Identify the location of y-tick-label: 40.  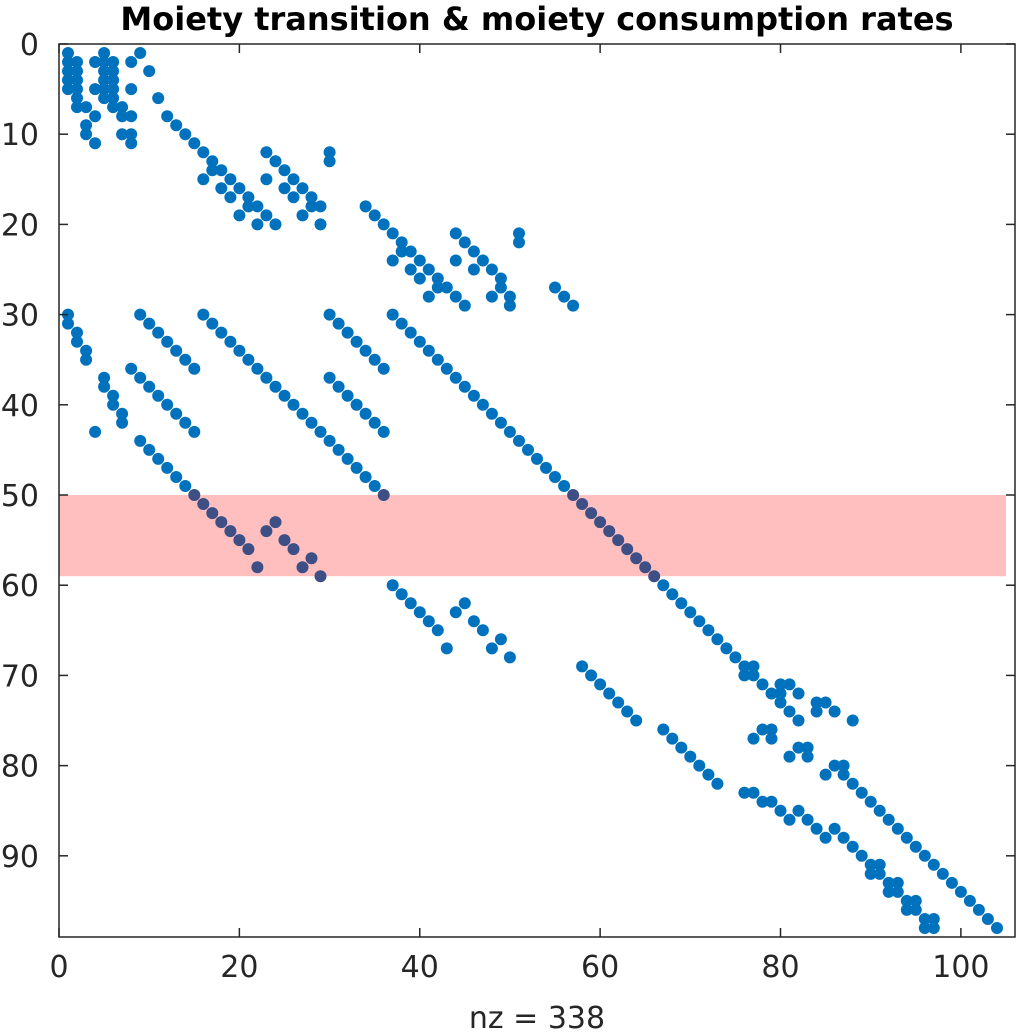
(20, 406).